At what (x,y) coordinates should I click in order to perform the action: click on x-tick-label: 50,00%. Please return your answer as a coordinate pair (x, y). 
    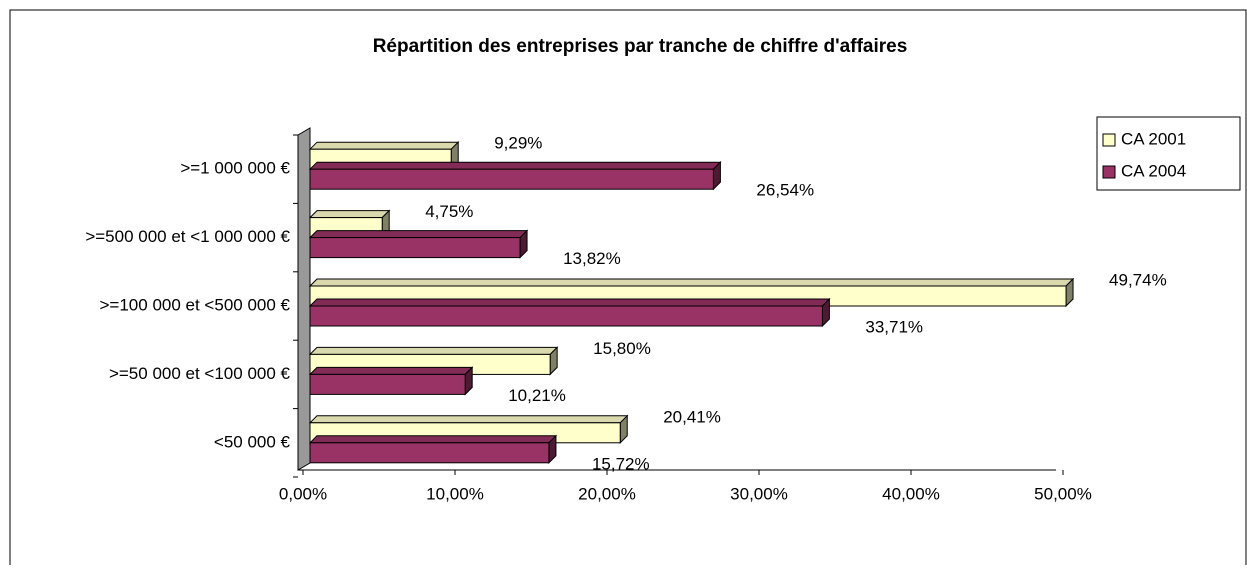
    Looking at the image, I should click on (1063, 493).